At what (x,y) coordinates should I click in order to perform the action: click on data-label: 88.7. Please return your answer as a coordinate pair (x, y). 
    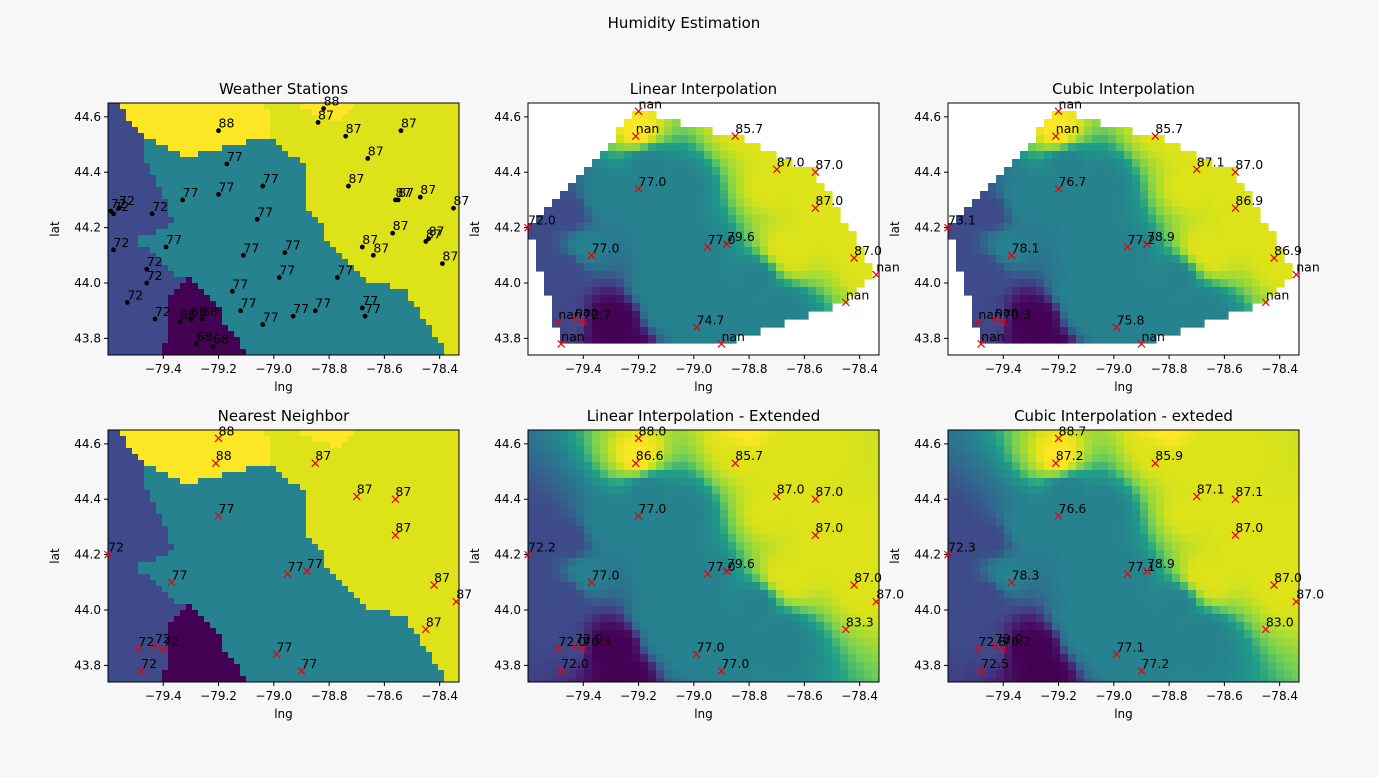
    Looking at the image, I should click on (1073, 430).